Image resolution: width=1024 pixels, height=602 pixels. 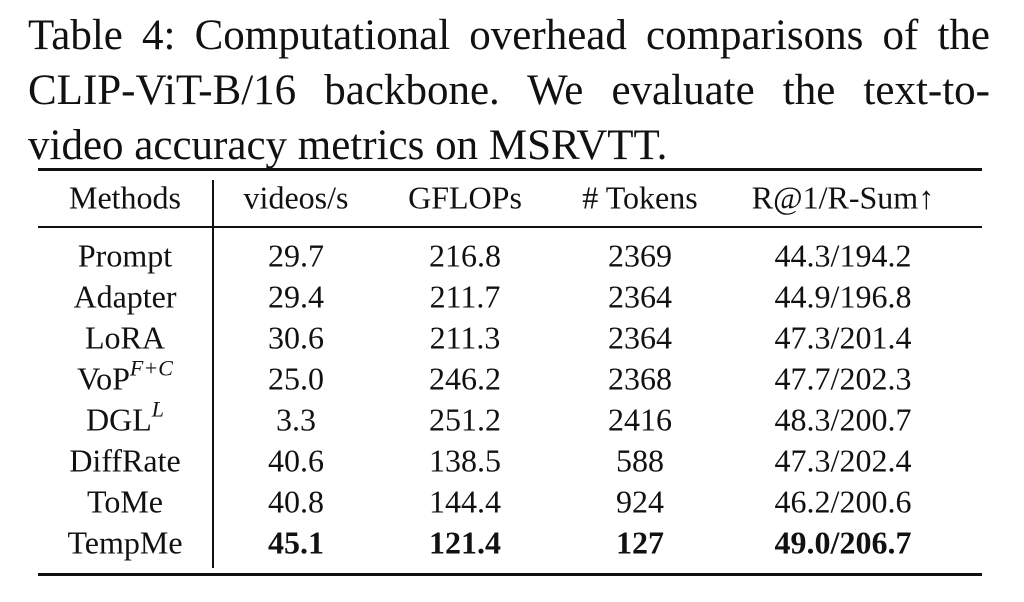 What do you see at coordinates (465, 501) in the screenshot?
I see `value-cell: 144.4` at bounding box center [465, 501].